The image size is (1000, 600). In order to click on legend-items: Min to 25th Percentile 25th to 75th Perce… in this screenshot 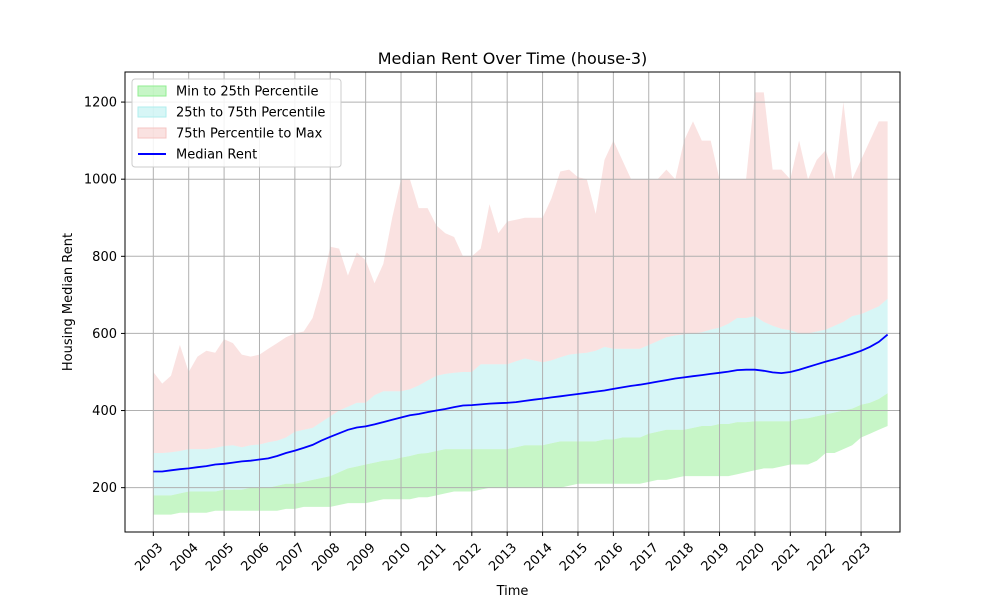, I will do `click(231, 124)`.